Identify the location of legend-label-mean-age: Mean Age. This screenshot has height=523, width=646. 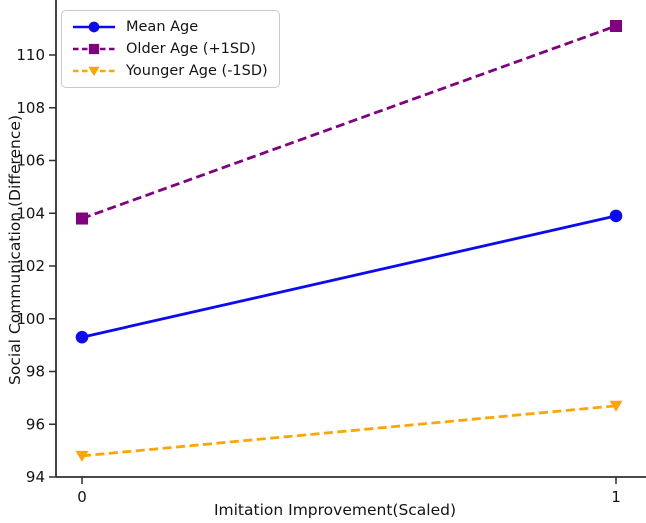
(162, 27).